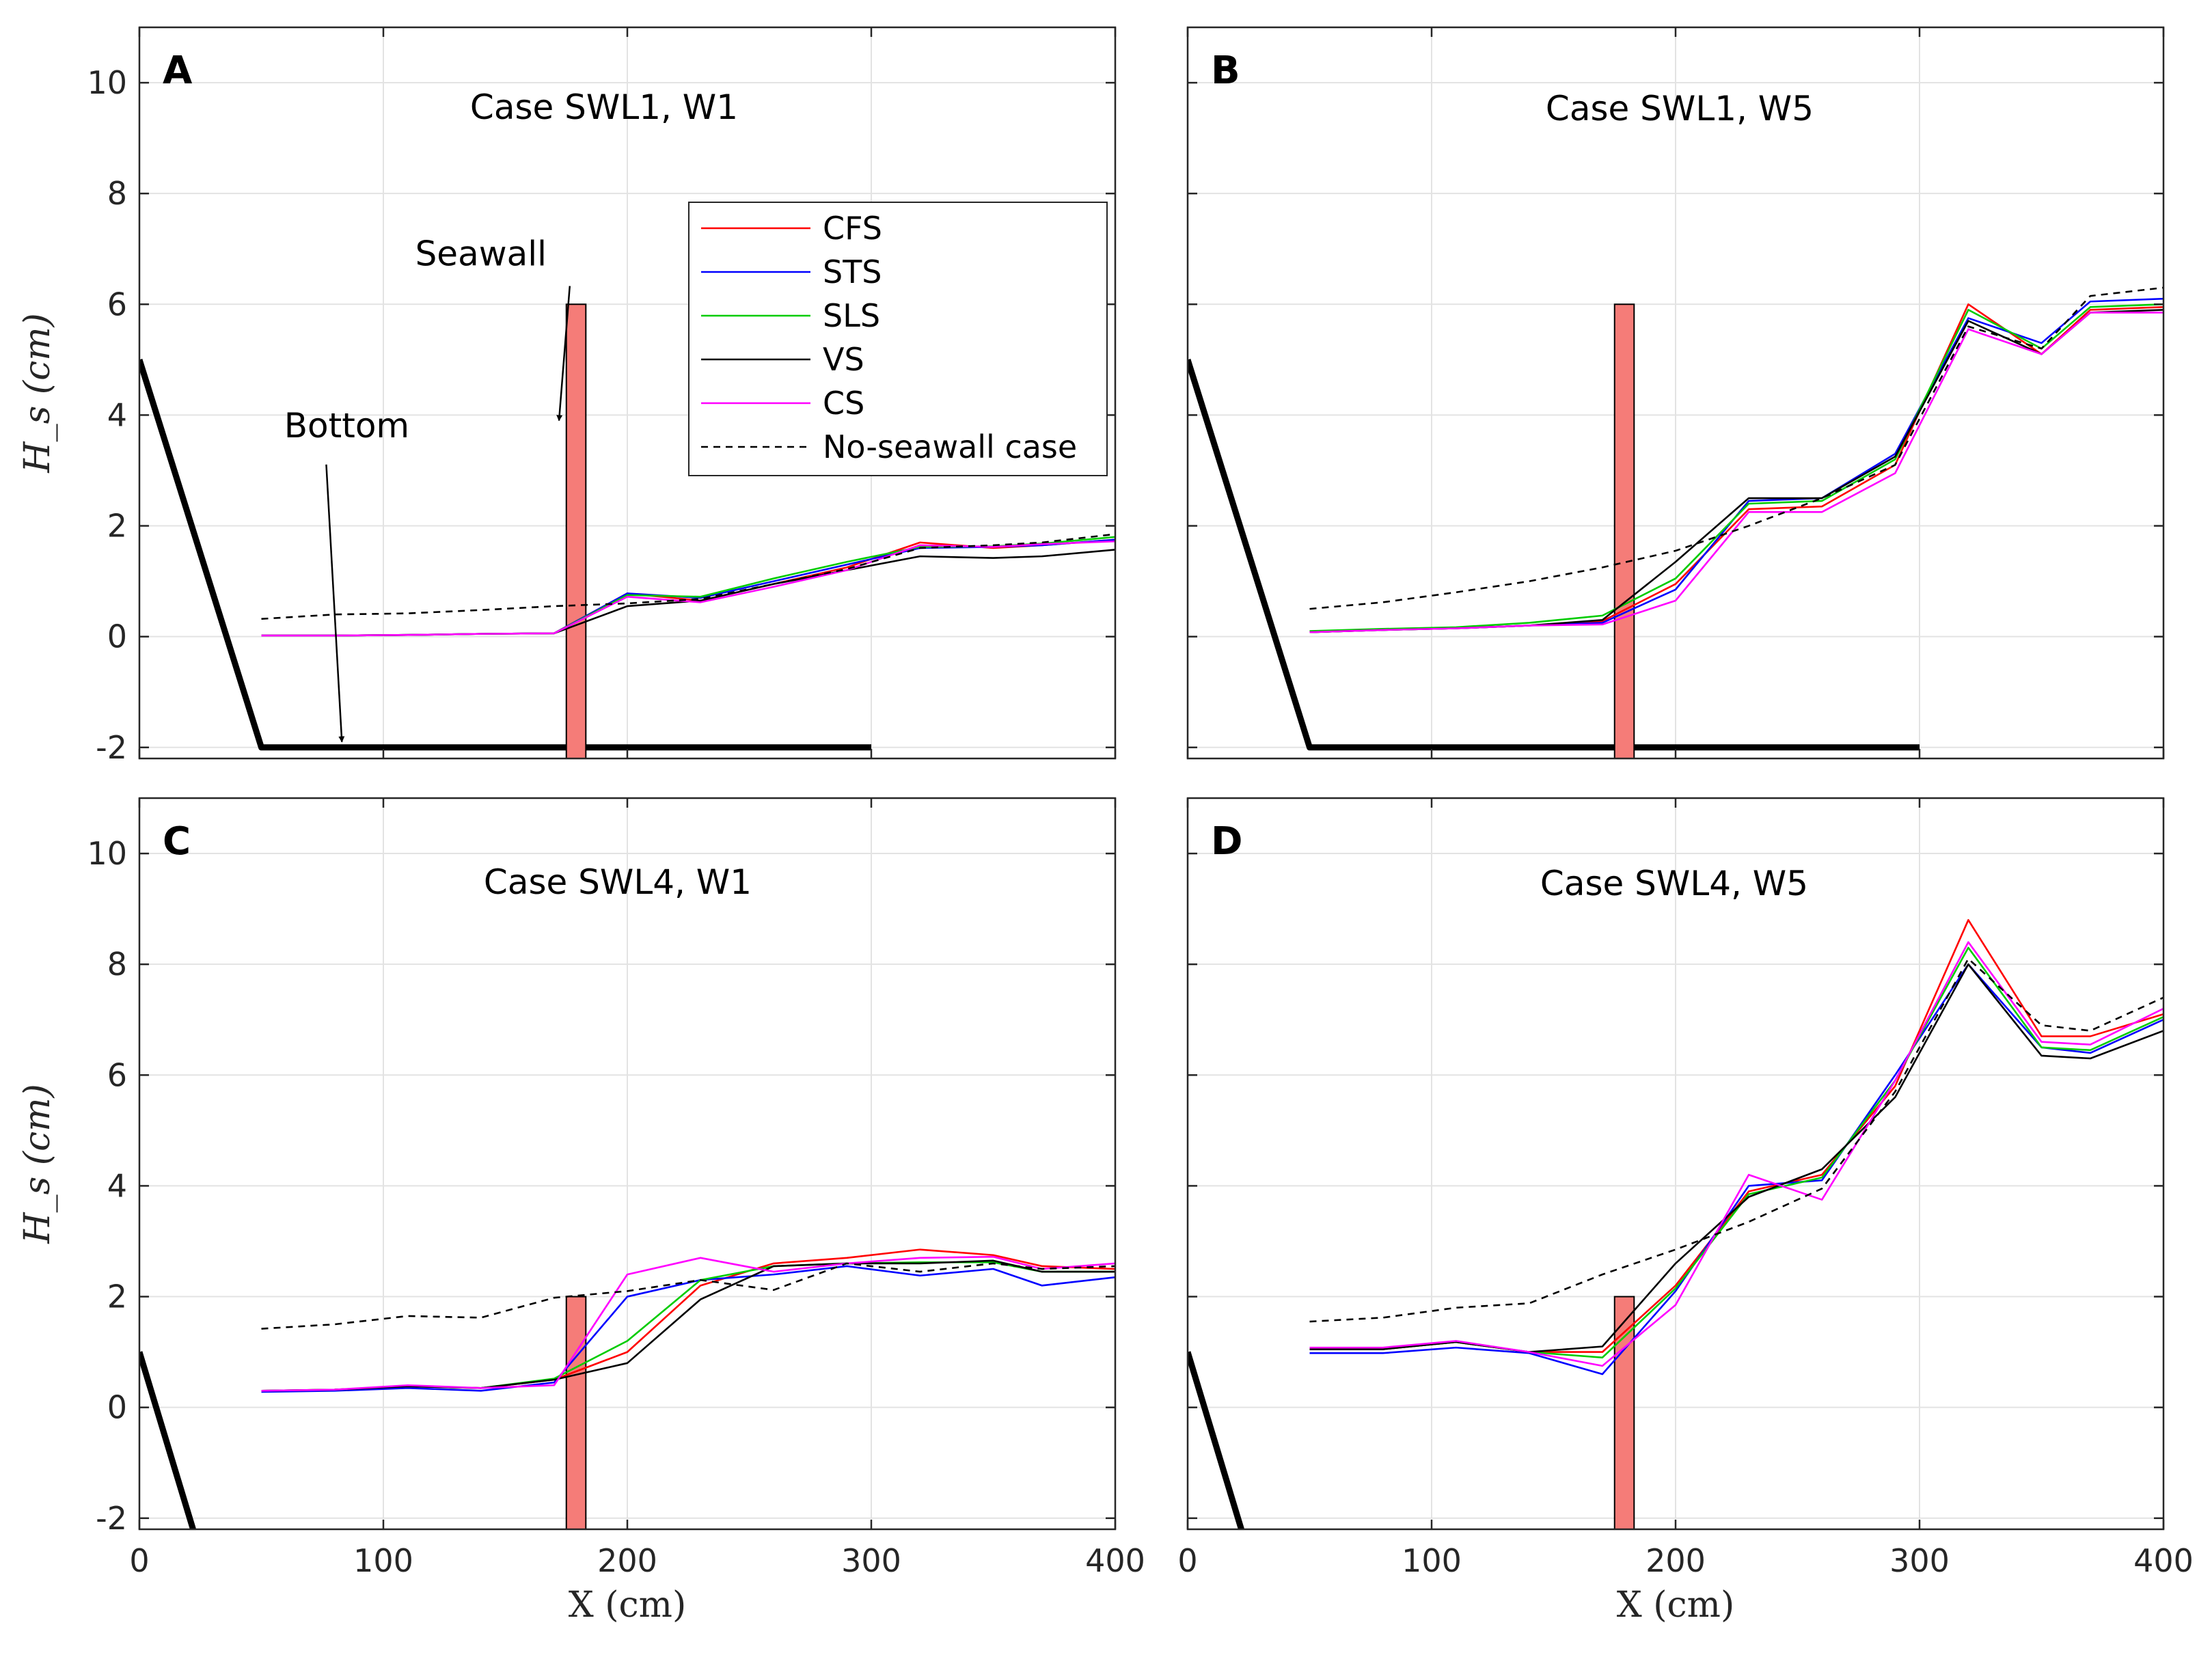  Describe the element at coordinates (1225, 71) in the screenshot. I see `panel-letter: B` at that location.